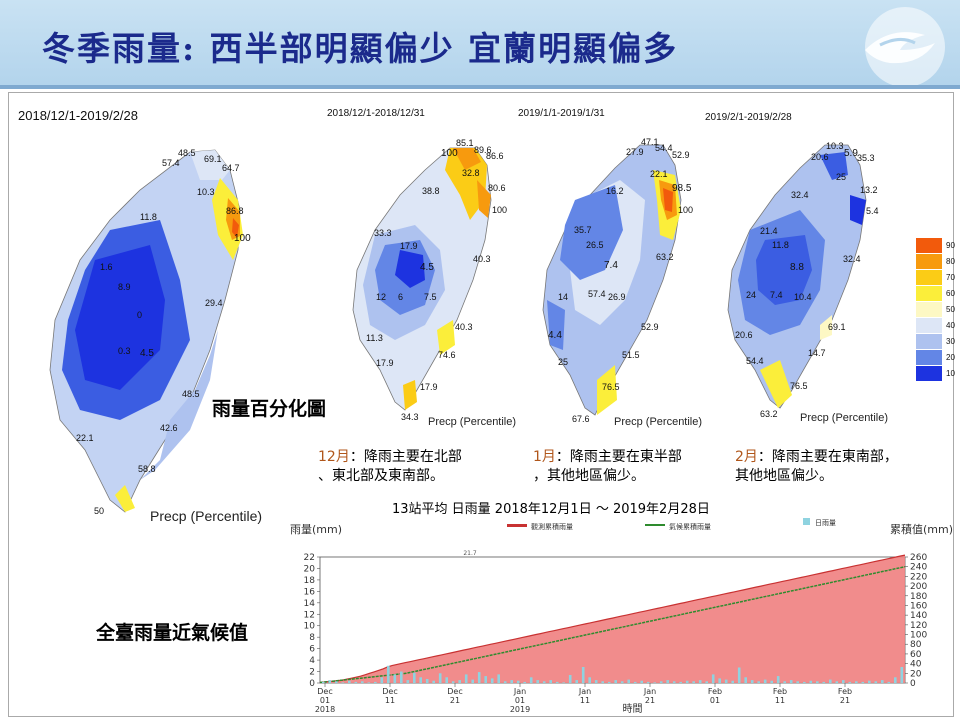 The width and height of the screenshot is (960, 720). Describe the element at coordinates (744, 335) in the screenshot. I see `station-value: 20.6` at that location.